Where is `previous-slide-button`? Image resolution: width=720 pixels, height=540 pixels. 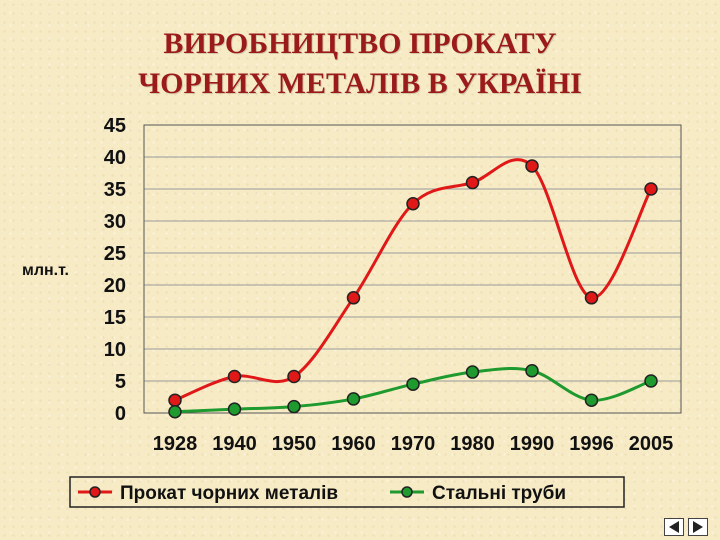
previous-slide-button is located at coordinates (674, 527).